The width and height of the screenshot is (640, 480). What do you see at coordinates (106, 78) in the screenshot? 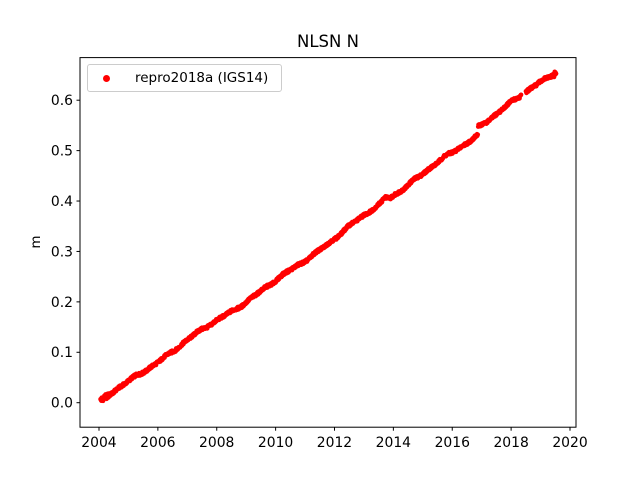
I see `legend-marker-icon` at bounding box center [106, 78].